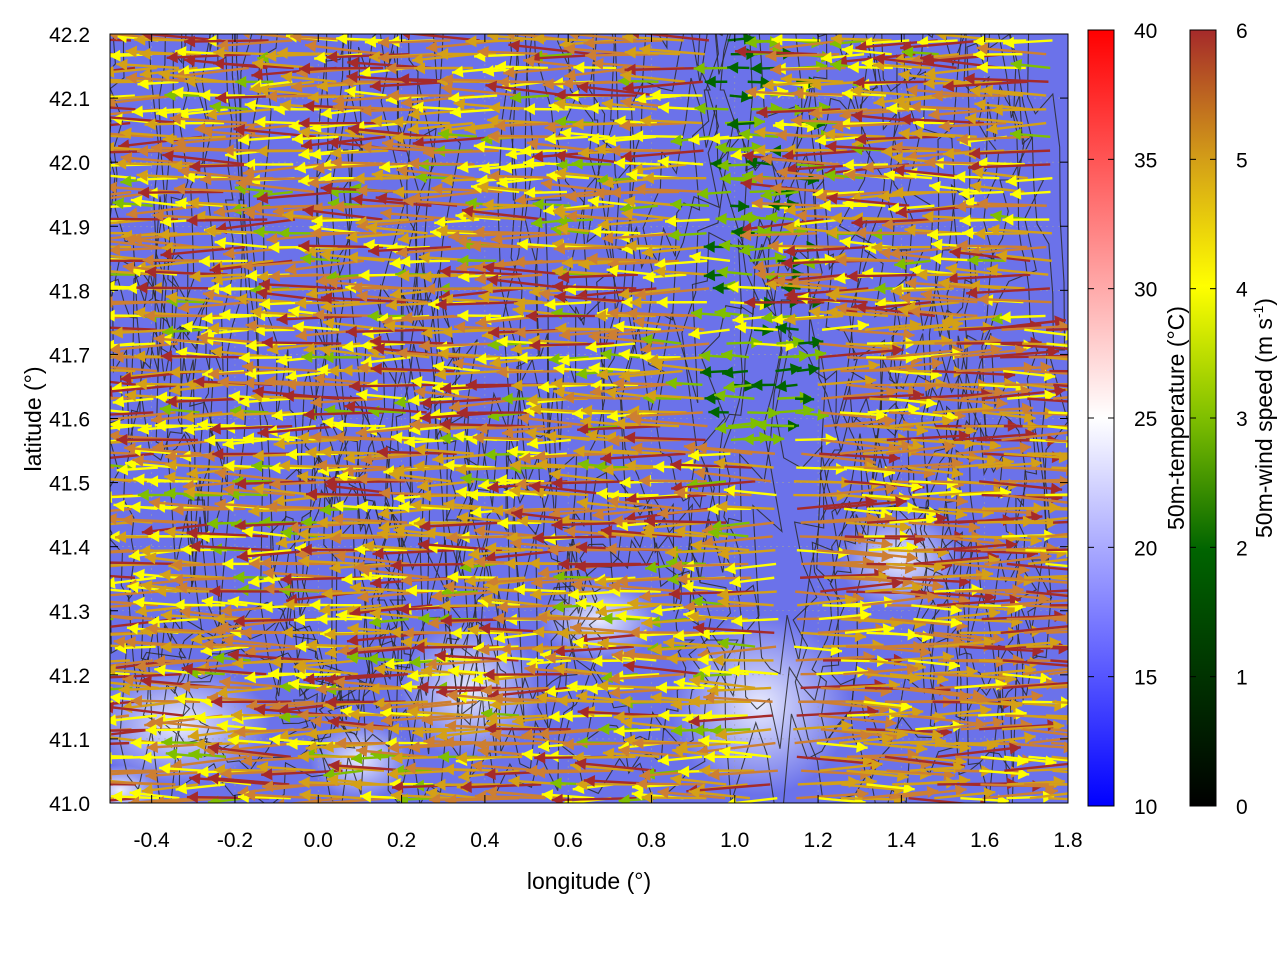 Image resolution: width=1280 pixels, height=960 pixels. Describe the element at coordinates (69, 740) in the screenshot. I see `y-tick-label: 41.1` at that location.